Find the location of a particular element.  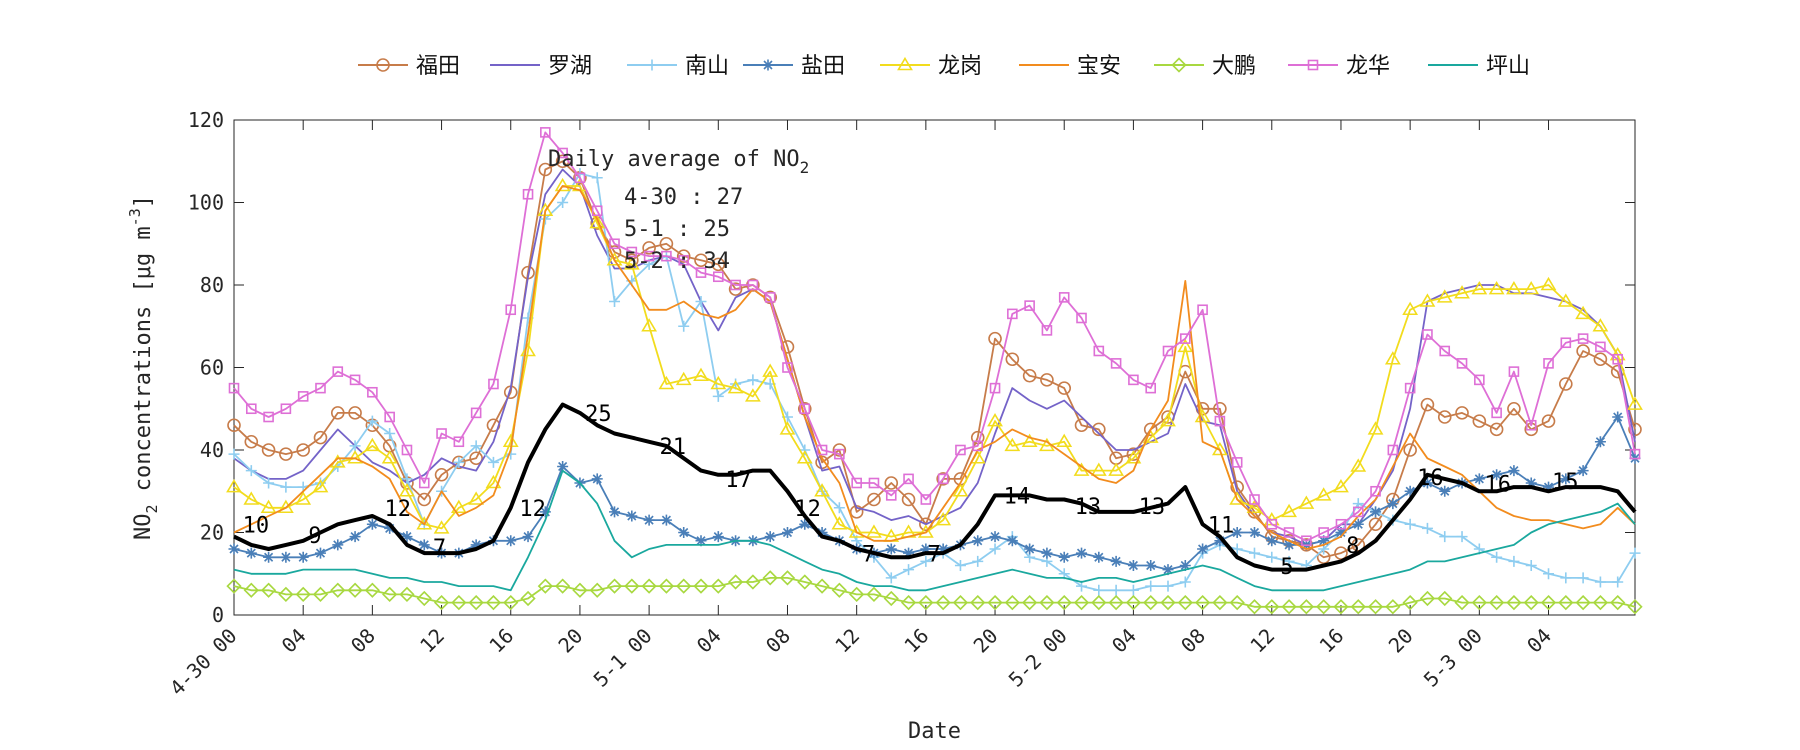

legend-swatch-marker is located at coordinates (768, 65).